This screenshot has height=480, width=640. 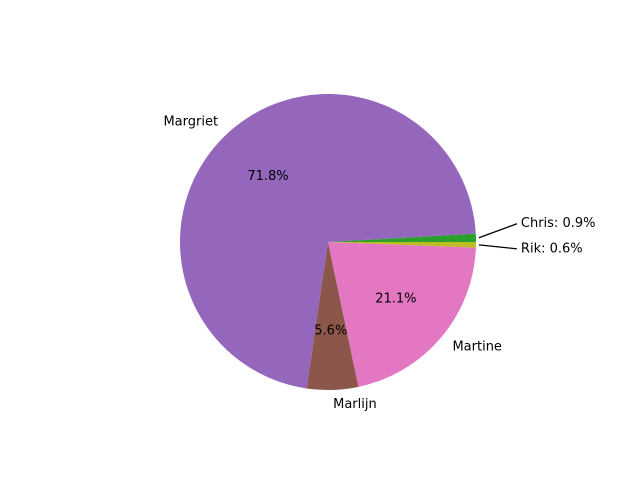 I want to click on slice-annotation-chris: Chris: 0.9%, so click(x=558, y=223).